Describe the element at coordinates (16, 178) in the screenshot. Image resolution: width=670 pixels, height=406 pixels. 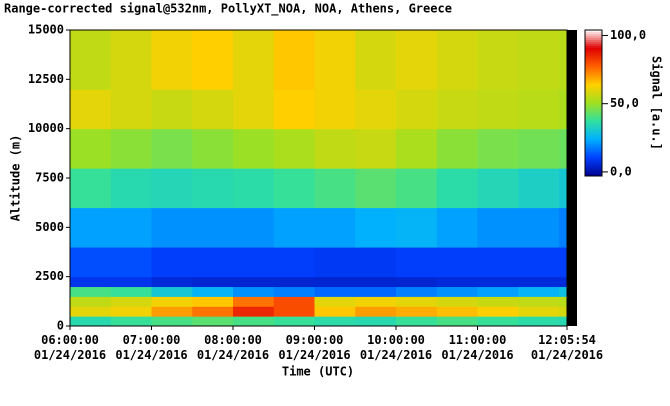
I see `y-axis-label: Altitude (m)` at that location.